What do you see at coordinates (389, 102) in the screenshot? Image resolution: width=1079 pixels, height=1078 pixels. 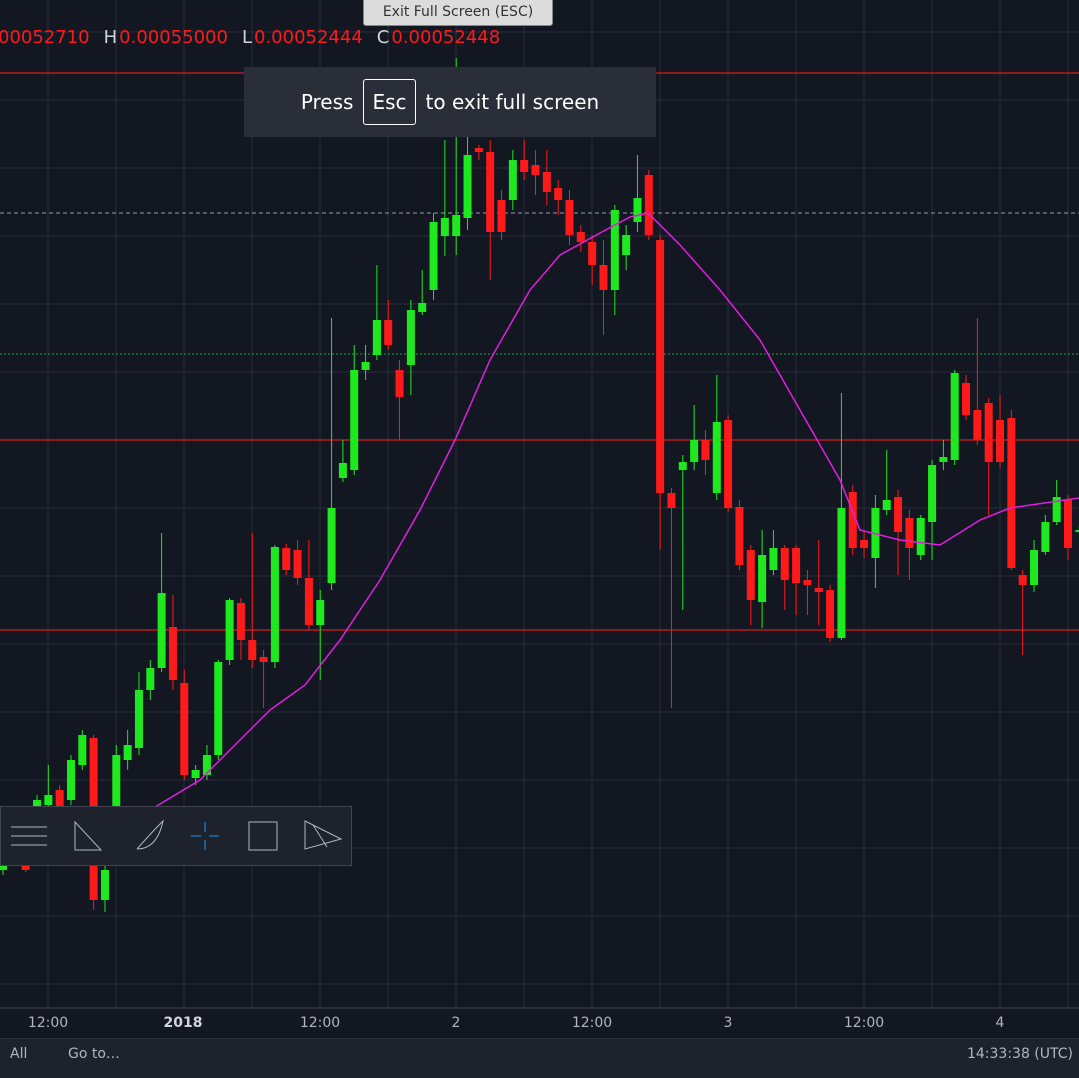 I see `esc-key: Esc` at bounding box center [389, 102].